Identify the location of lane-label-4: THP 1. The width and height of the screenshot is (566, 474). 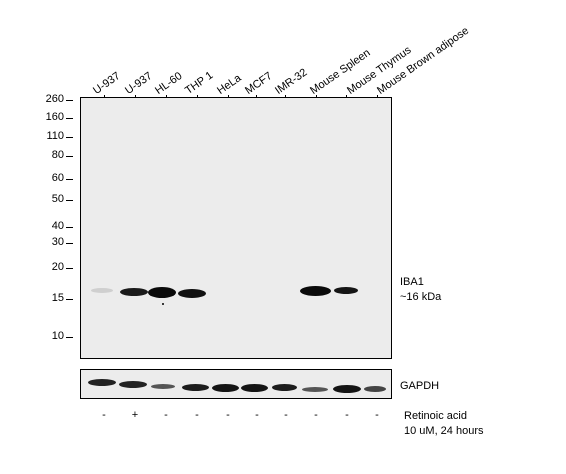
(199, 83).